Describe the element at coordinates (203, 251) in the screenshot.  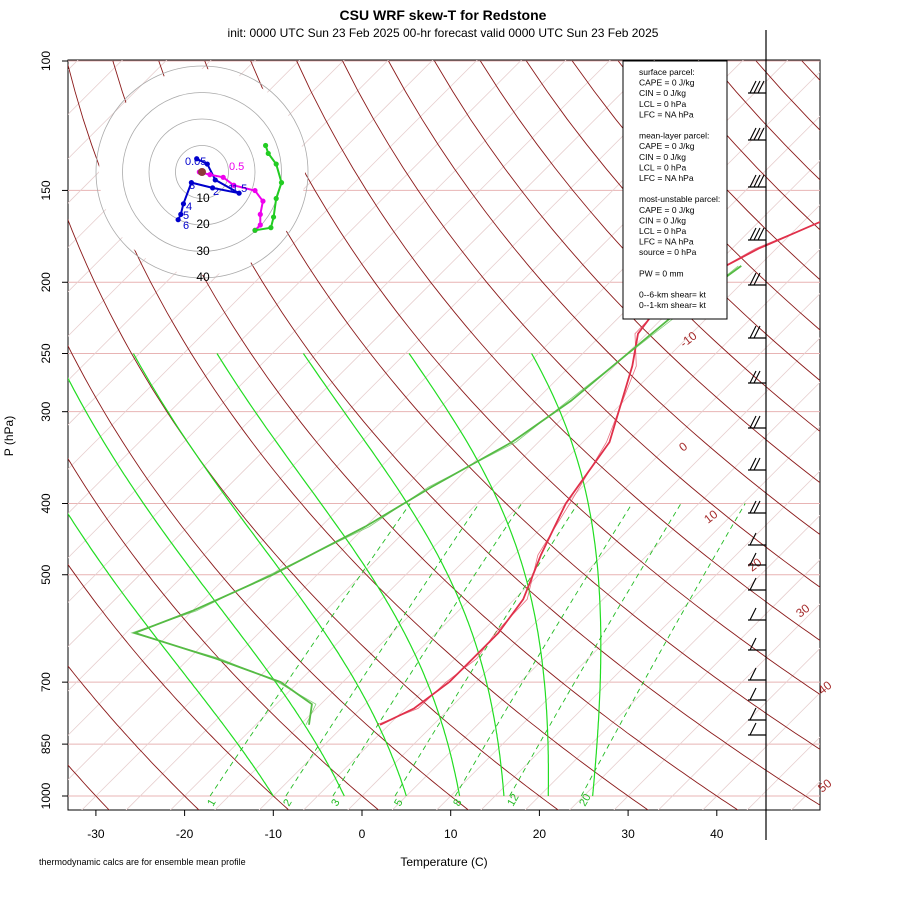
I see `hodo-ring-label: 30` at that location.